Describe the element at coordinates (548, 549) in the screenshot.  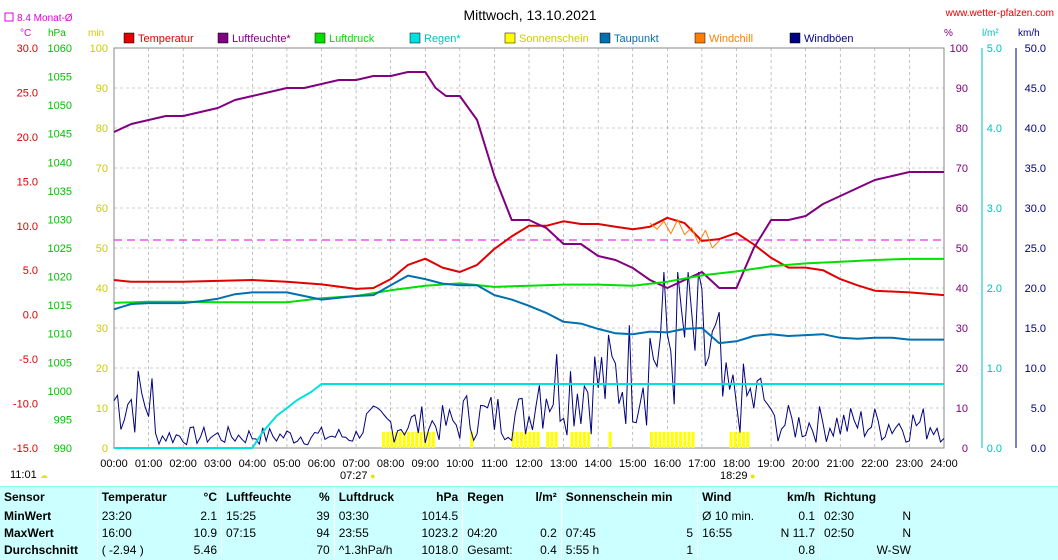
I see `cell: 0.4` at that location.